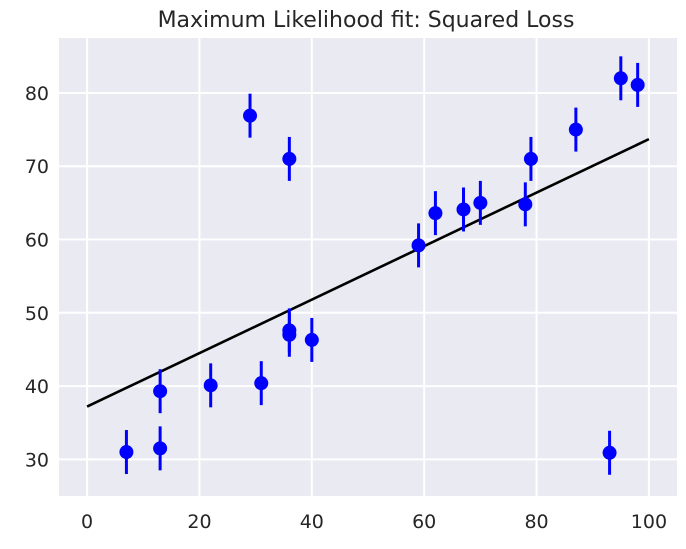  Describe the element at coordinates (37, 241) in the screenshot. I see `y-tick-label: 60` at that location.